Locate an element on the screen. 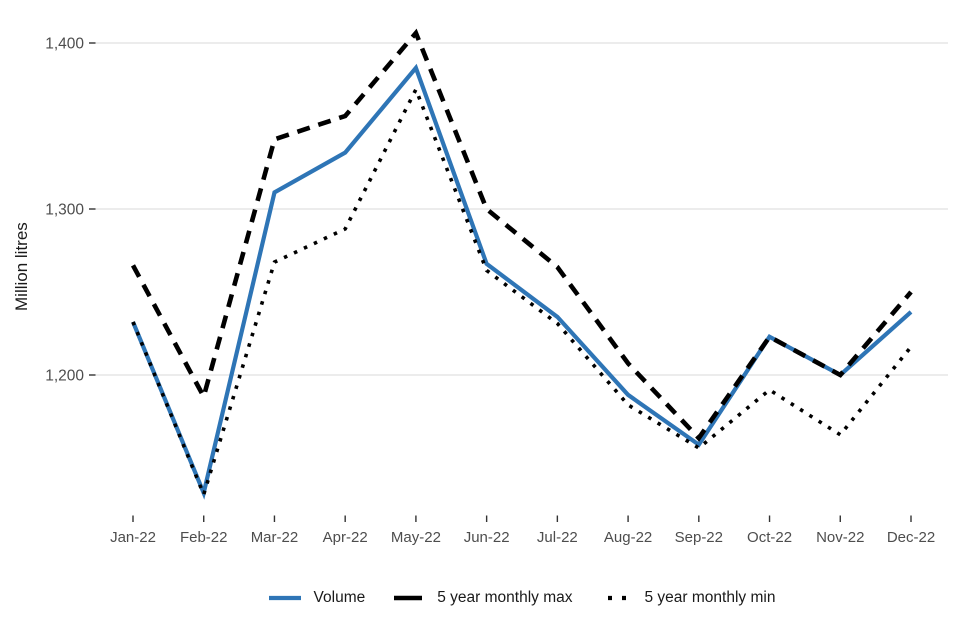 This screenshot has height=640, width=960. max-dash-swatch is located at coordinates (408, 598).